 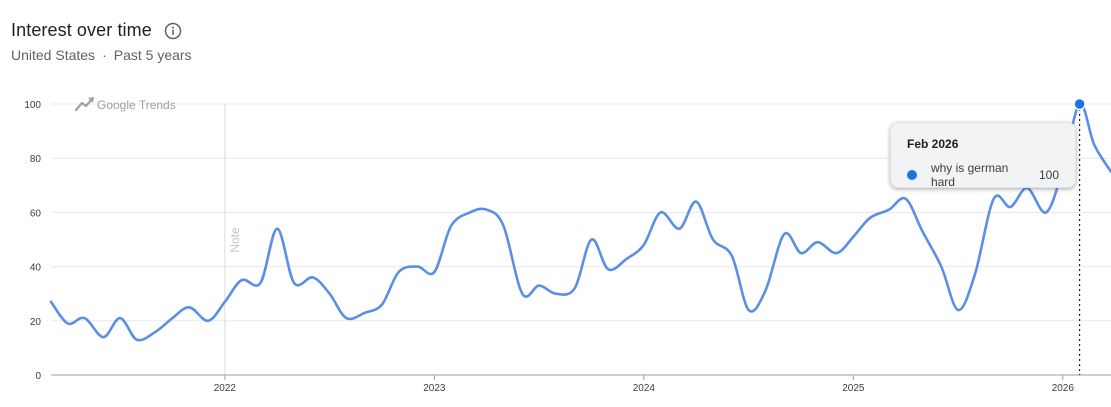 I want to click on google-trends-watermark: Google Trends, so click(x=125, y=104).